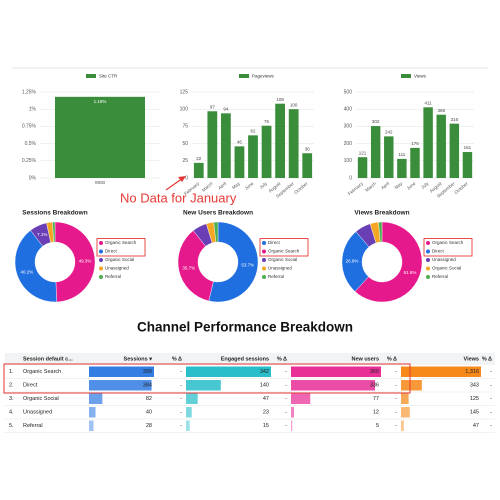 This screenshot has width=500, height=500. I want to click on legend-label: Direct, so click(111, 251).